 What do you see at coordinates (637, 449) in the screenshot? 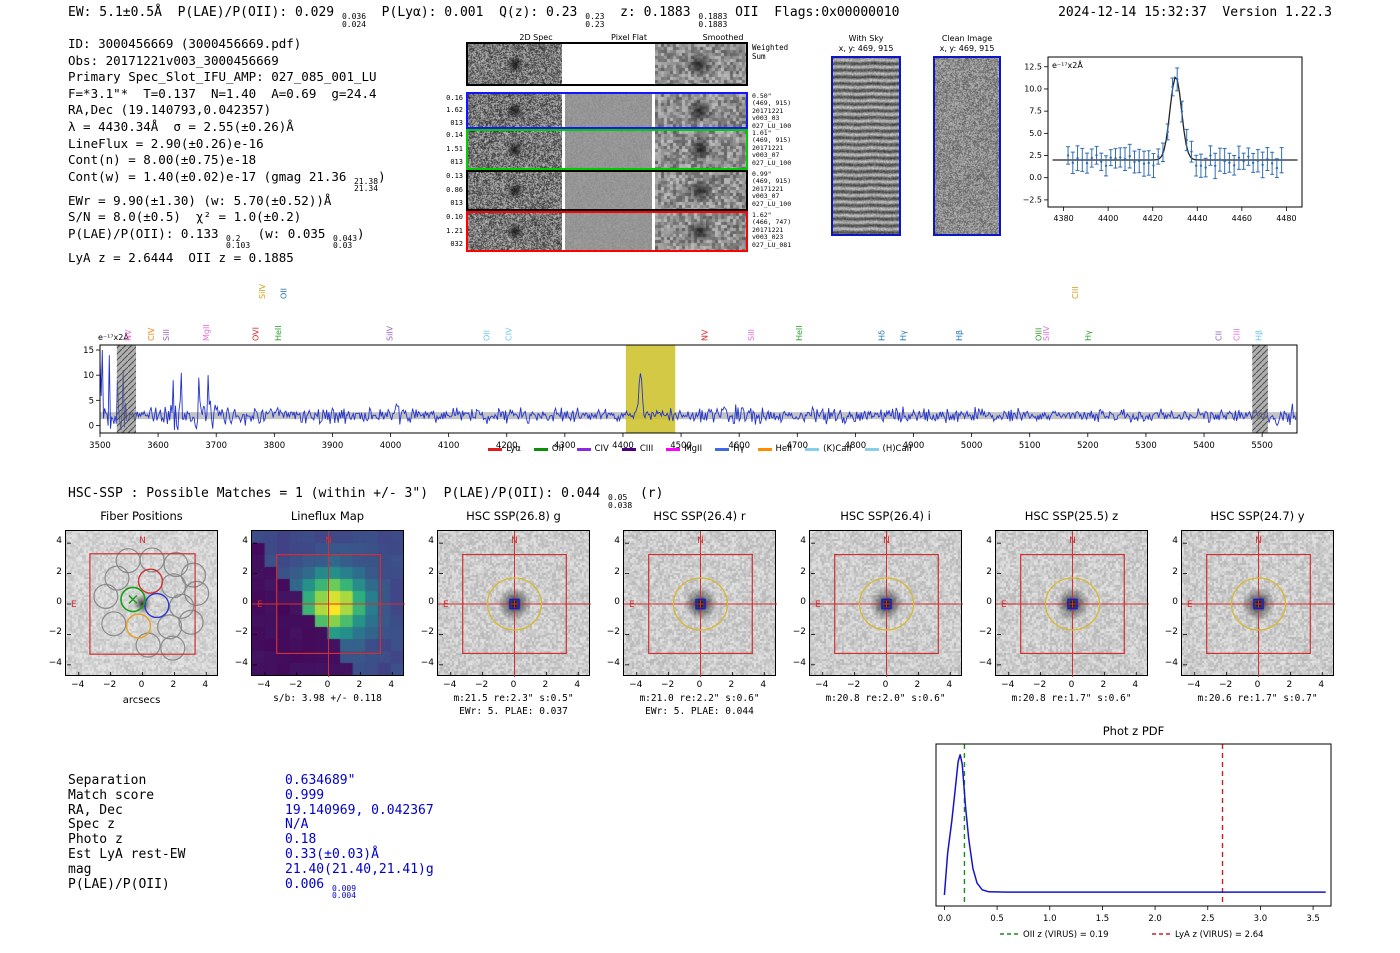
I see `legend-item: CIII` at bounding box center [637, 449].